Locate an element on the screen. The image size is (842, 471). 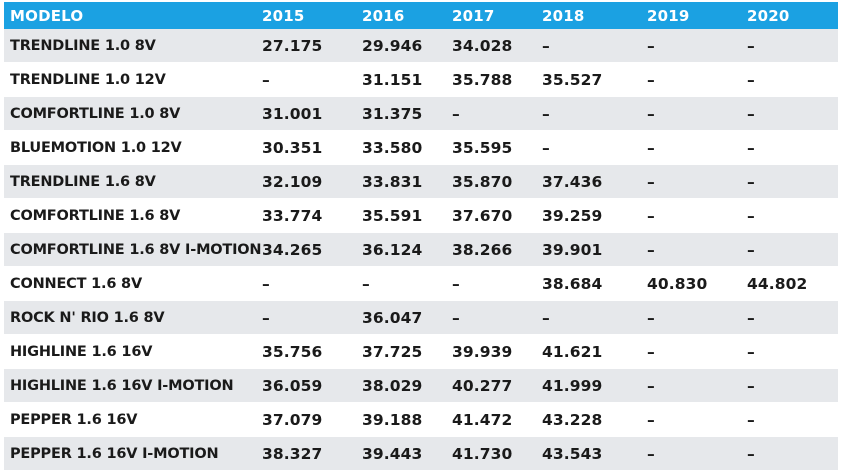
model-cell: TRENDLINE 1.0 8V is located at coordinates (83, 45).